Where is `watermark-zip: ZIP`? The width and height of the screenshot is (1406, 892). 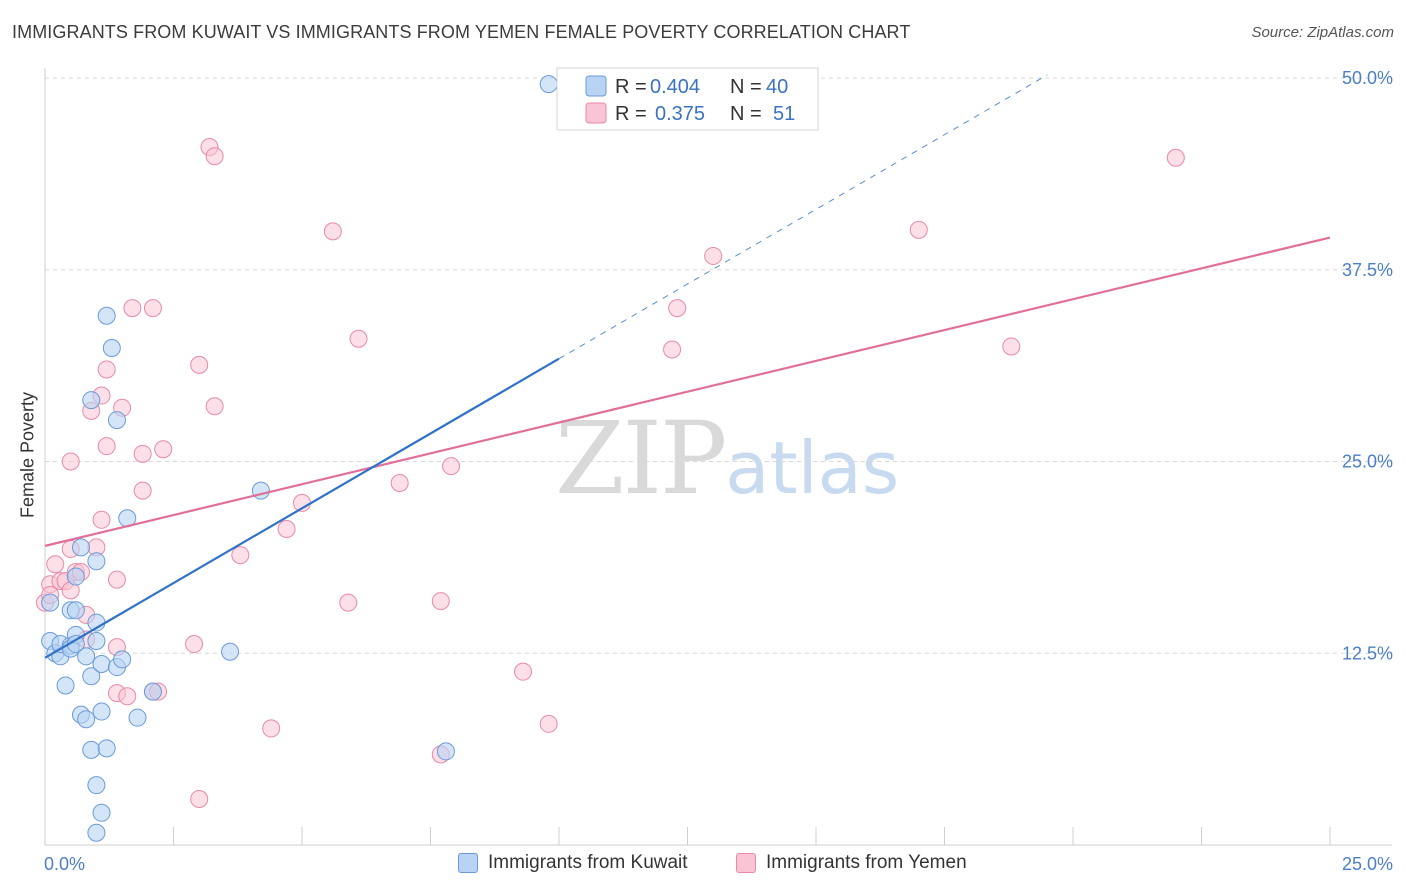 watermark-zip: ZIP is located at coordinates (641, 458).